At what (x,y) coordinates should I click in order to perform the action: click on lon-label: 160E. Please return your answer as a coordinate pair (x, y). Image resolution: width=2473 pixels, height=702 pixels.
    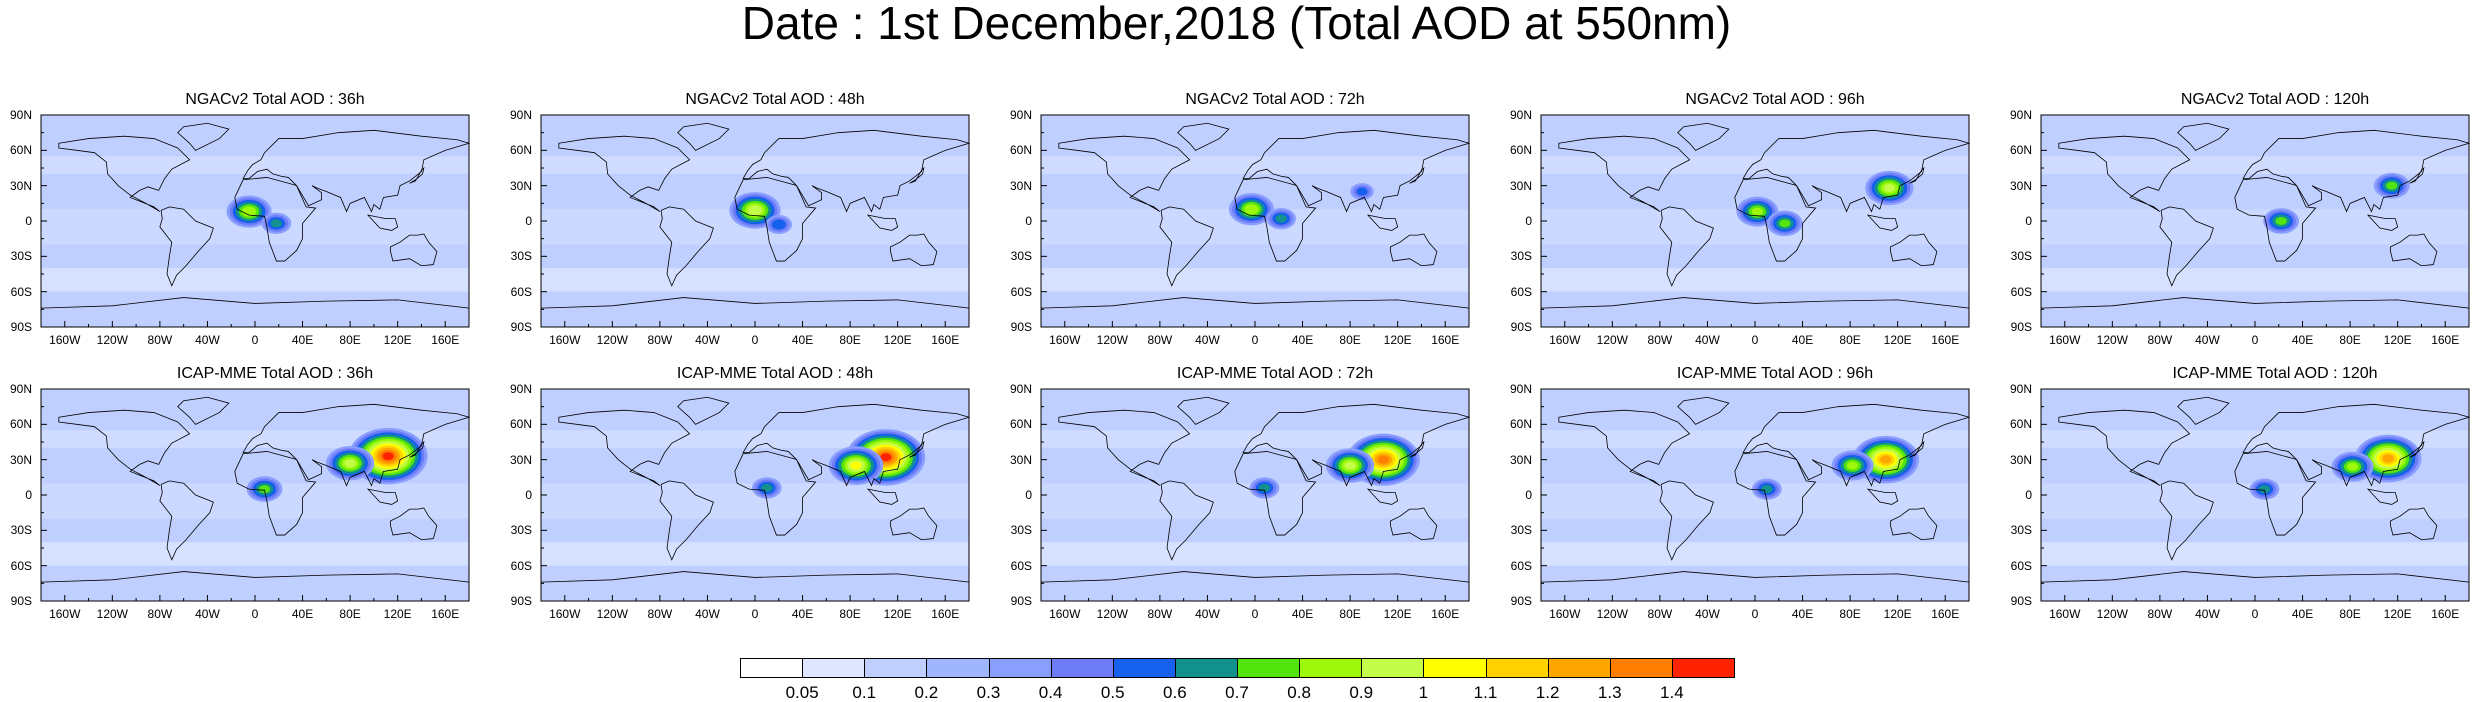
    Looking at the image, I should click on (445, 340).